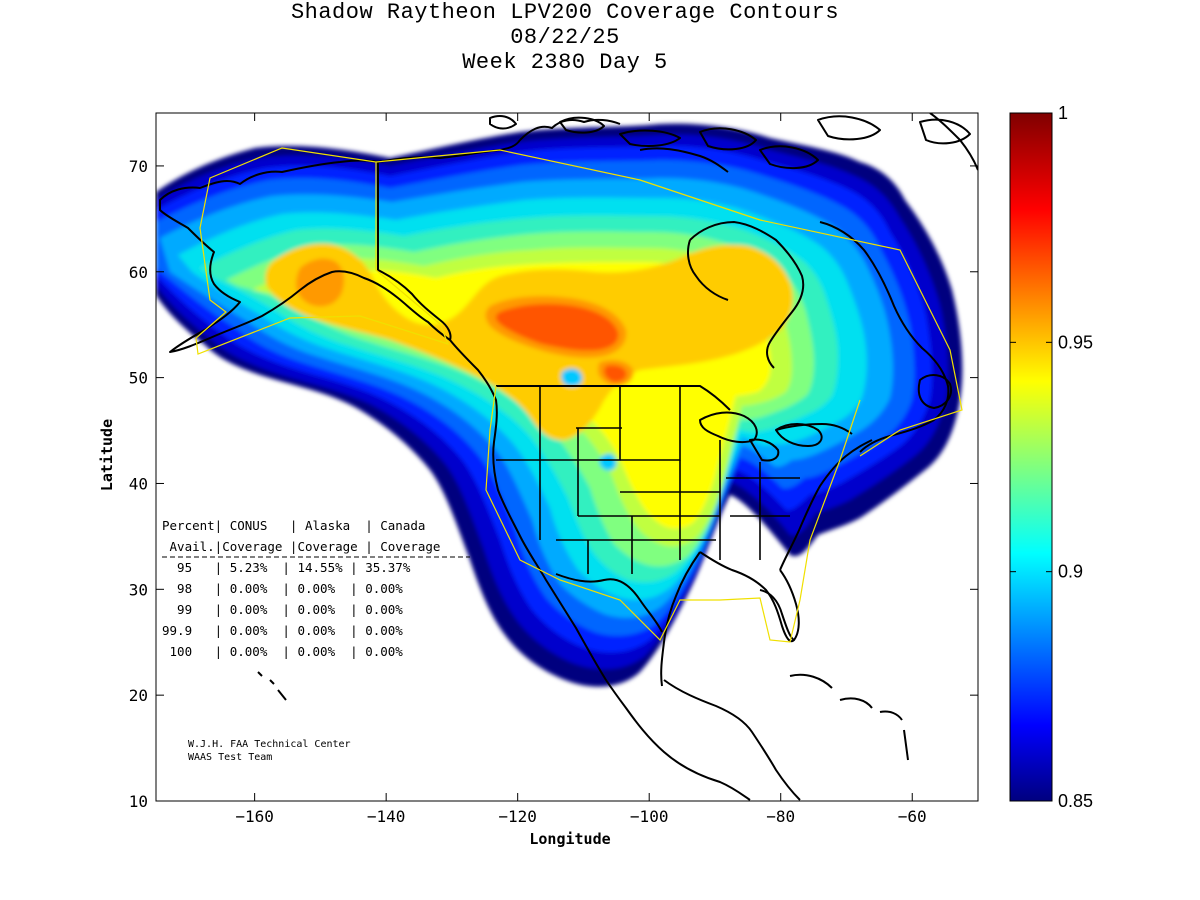 This screenshot has height=900, width=1200. What do you see at coordinates (1070, 572) in the screenshot?
I see `colorbar-tick-label: 0.9` at bounding box center [1070, 572].